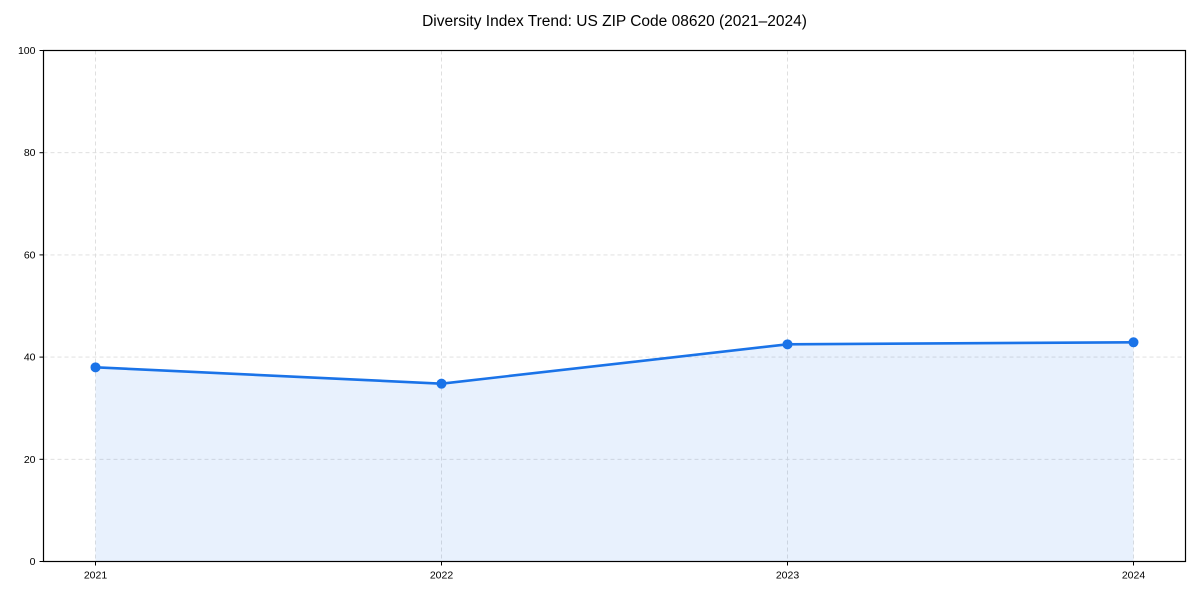 The width and height of the screenshot is (1200, 600). Describe the element at coordinates (96, 576) in the screenshot. I see `x-tick-label: 2021` at that location.